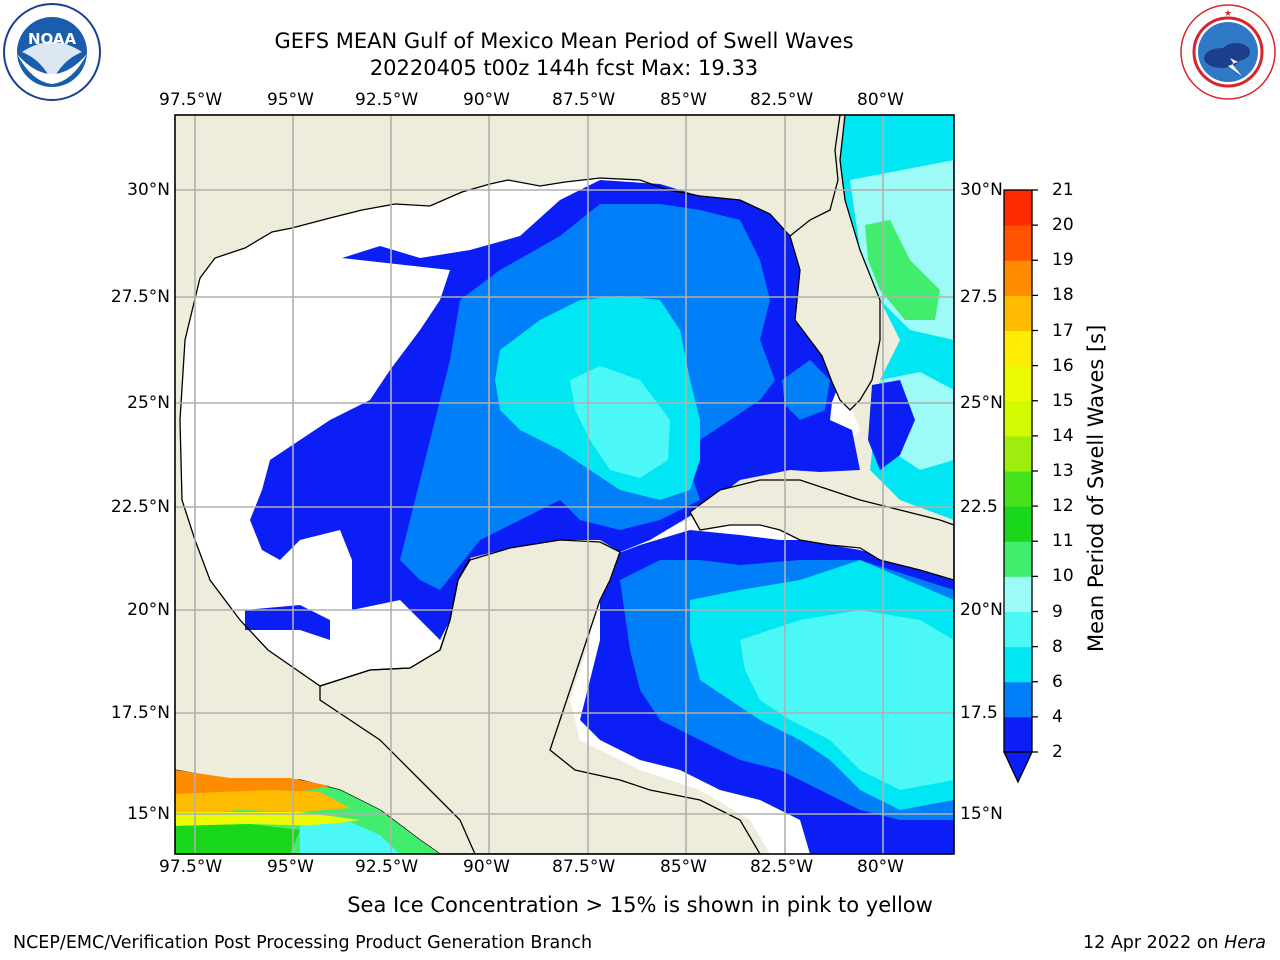 The height and width of the screenshot is (960, 1280). What do you see at coordinates (1063, 225) in the screenshot?
I see `colorbar-tick-label: 20` at bounding box center [1063, 225].